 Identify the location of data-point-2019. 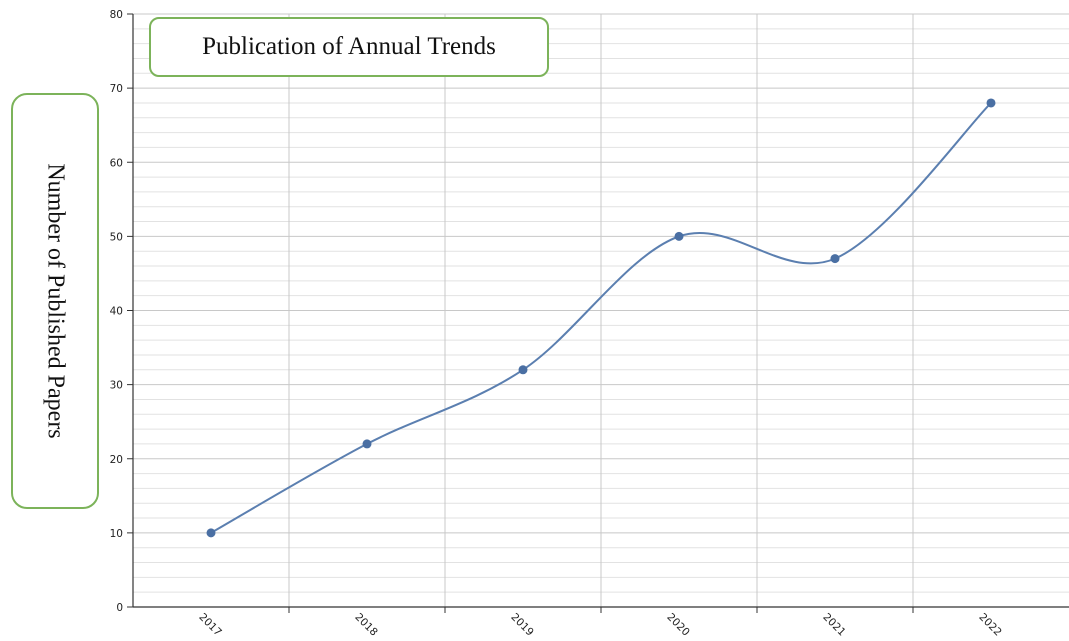
(523, 370).